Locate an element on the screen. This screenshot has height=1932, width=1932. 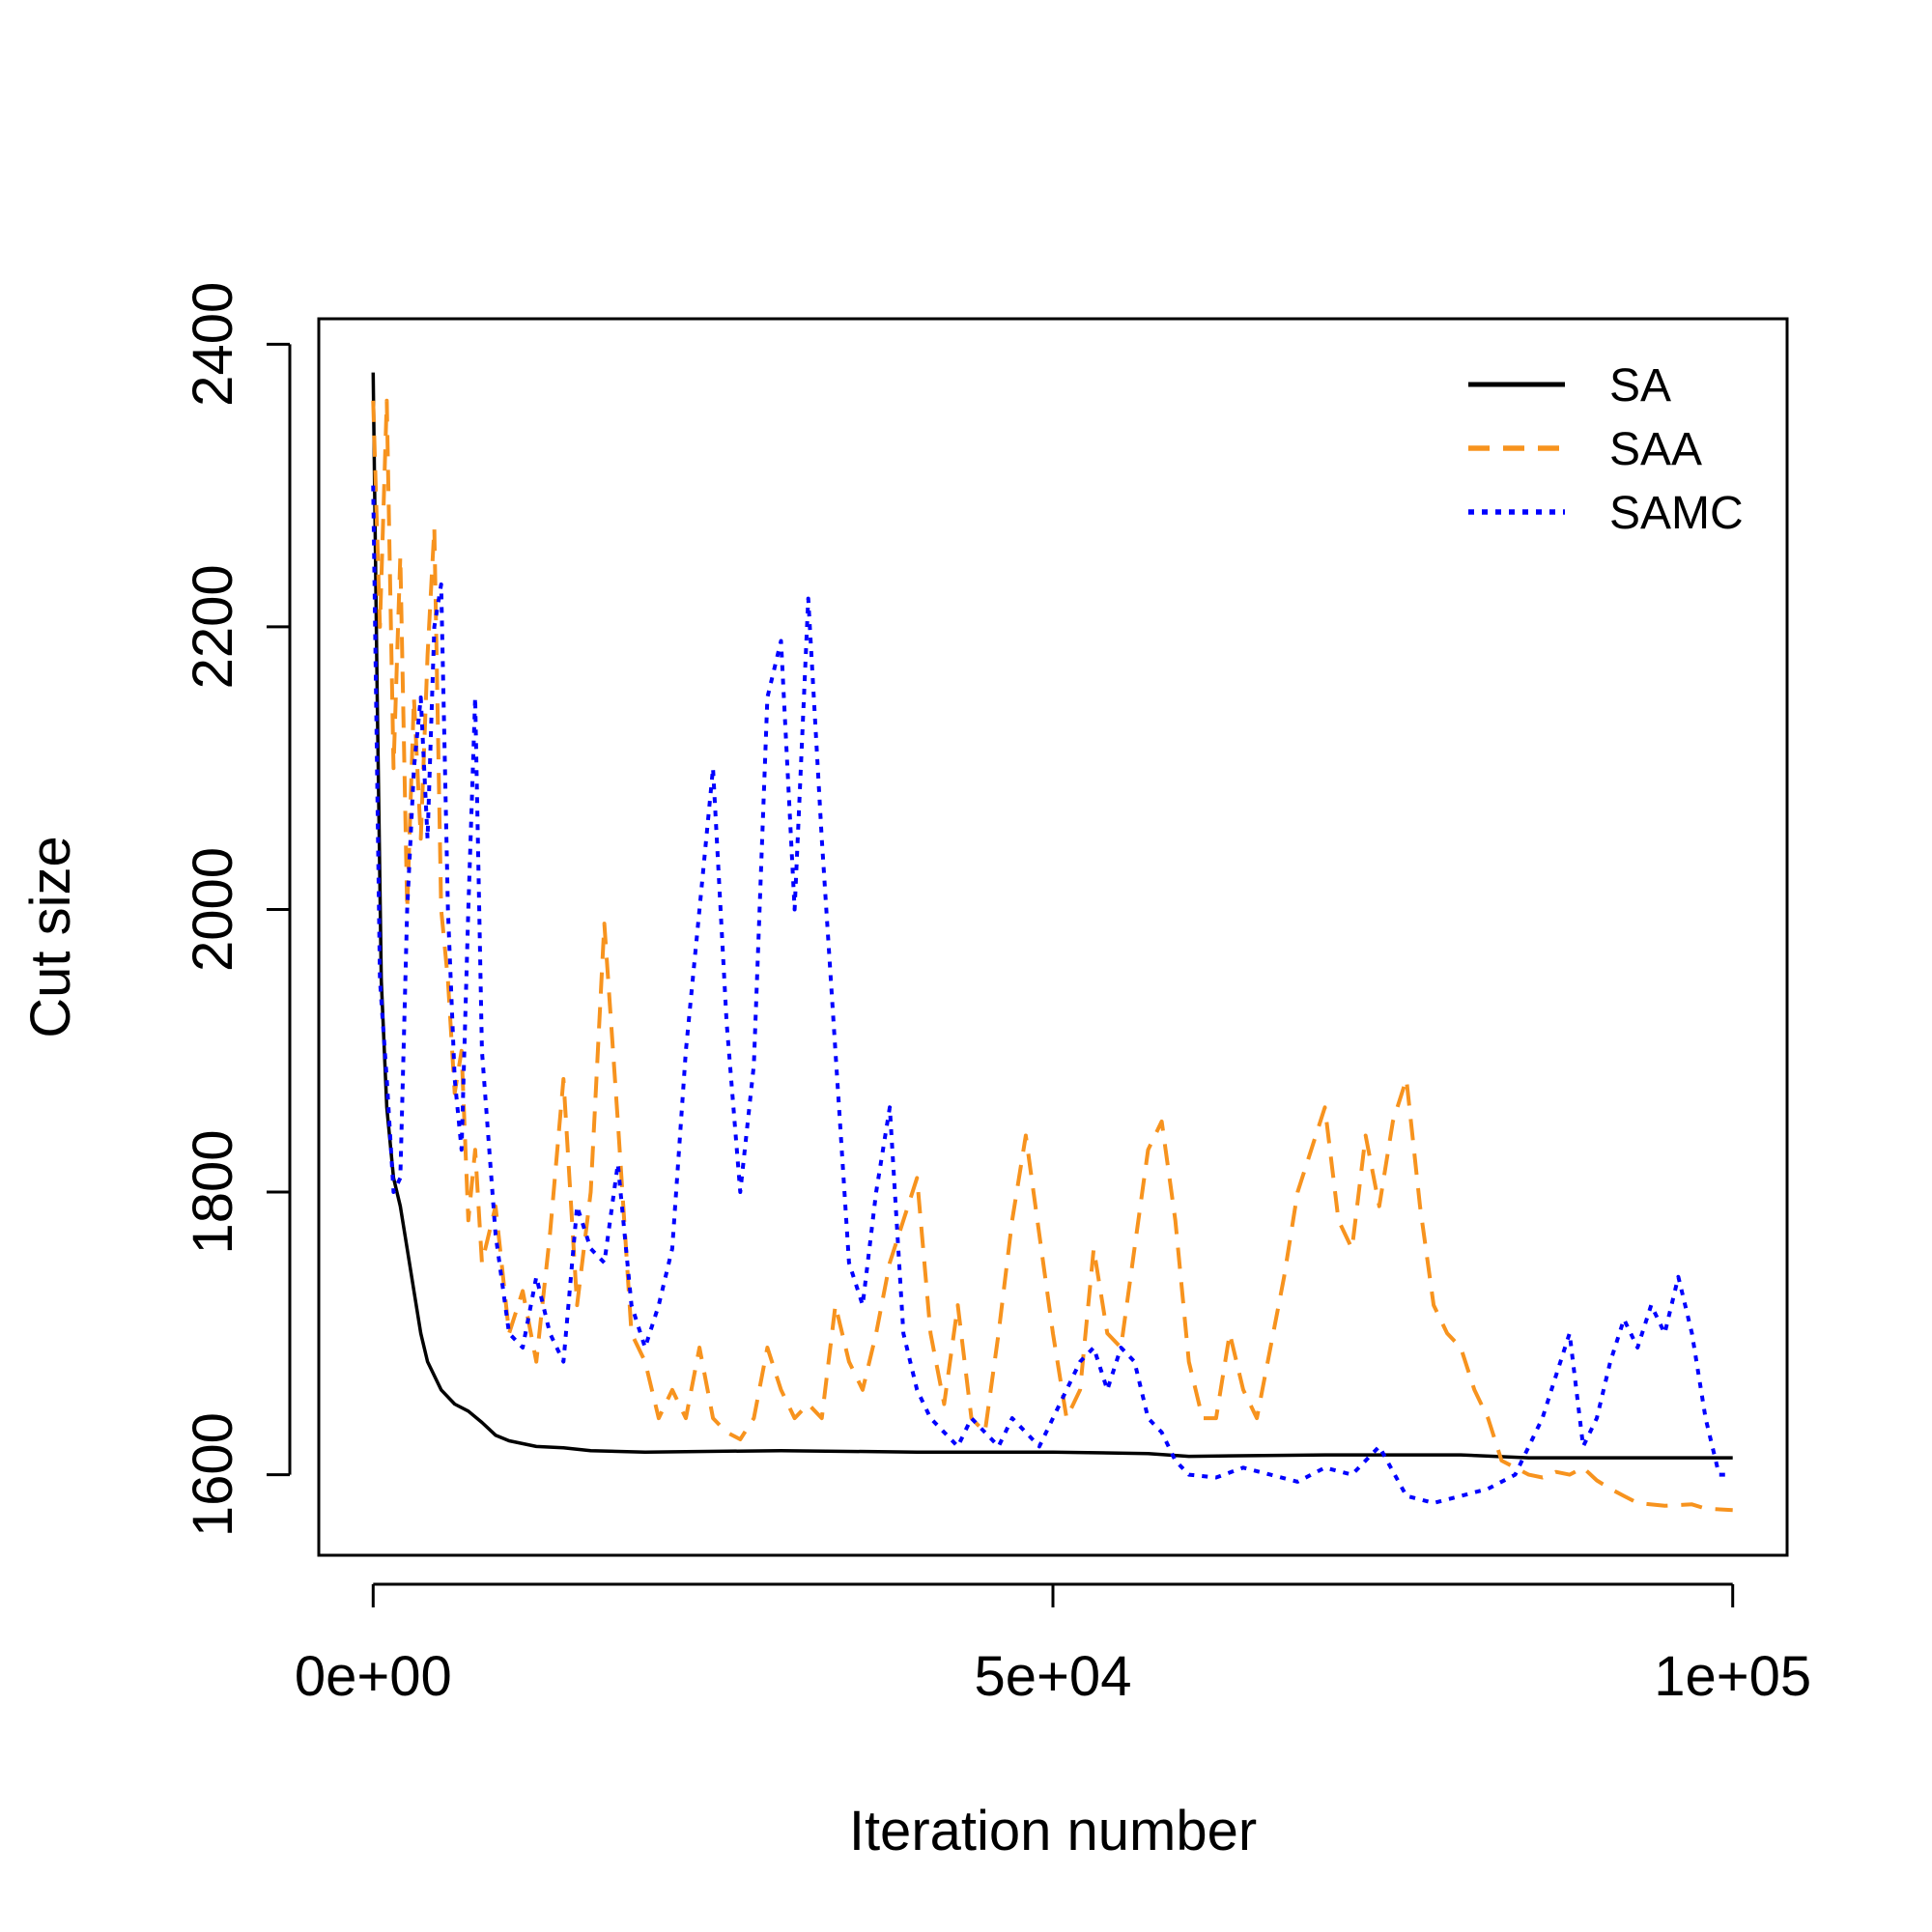
legend-label-samc: SAMC is located at coordinates (1676, 513).